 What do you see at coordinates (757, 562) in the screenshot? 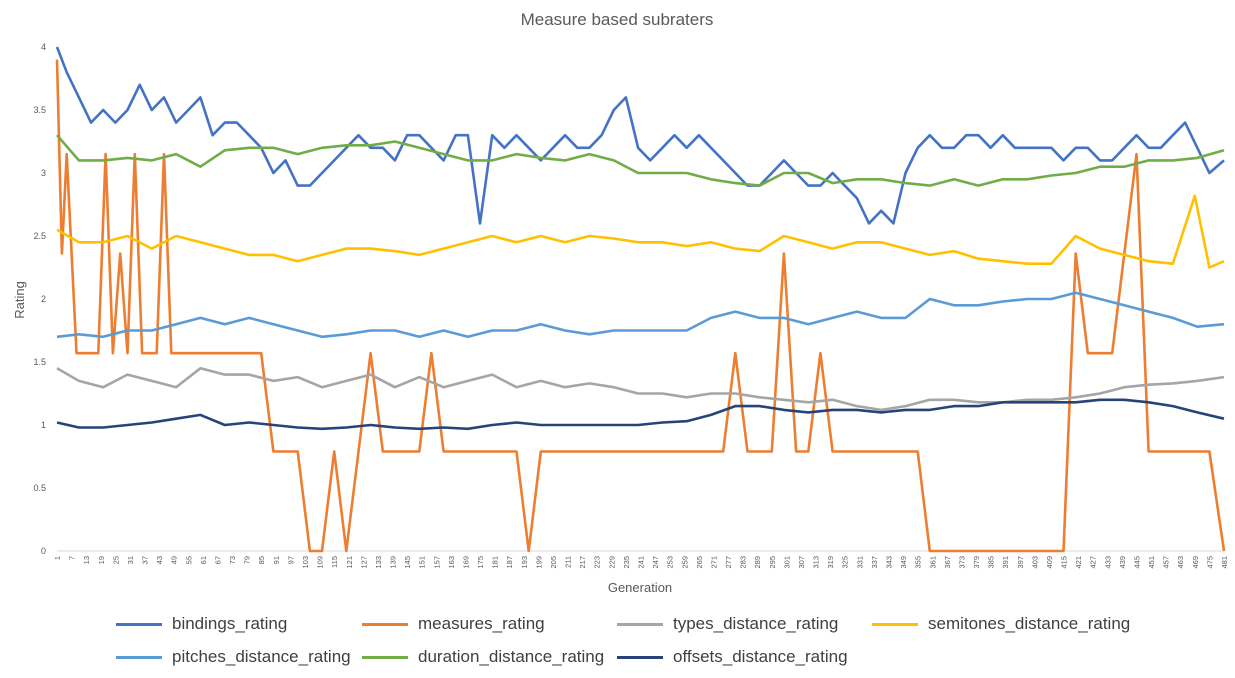
I see `x-tick-label: 289` at bounding box center [757, 562].